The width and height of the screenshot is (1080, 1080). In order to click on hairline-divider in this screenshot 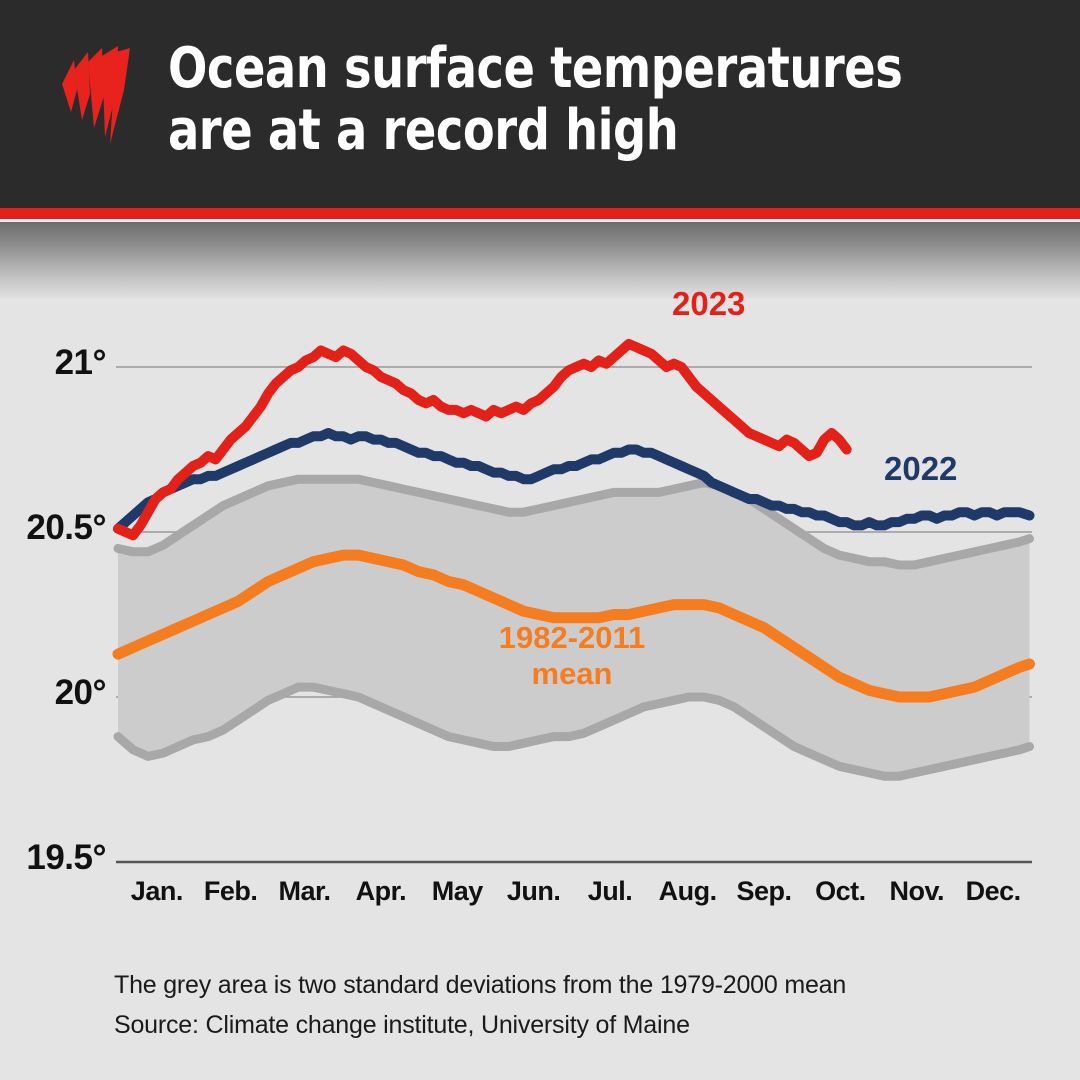, I will do `click(540, 220)`.